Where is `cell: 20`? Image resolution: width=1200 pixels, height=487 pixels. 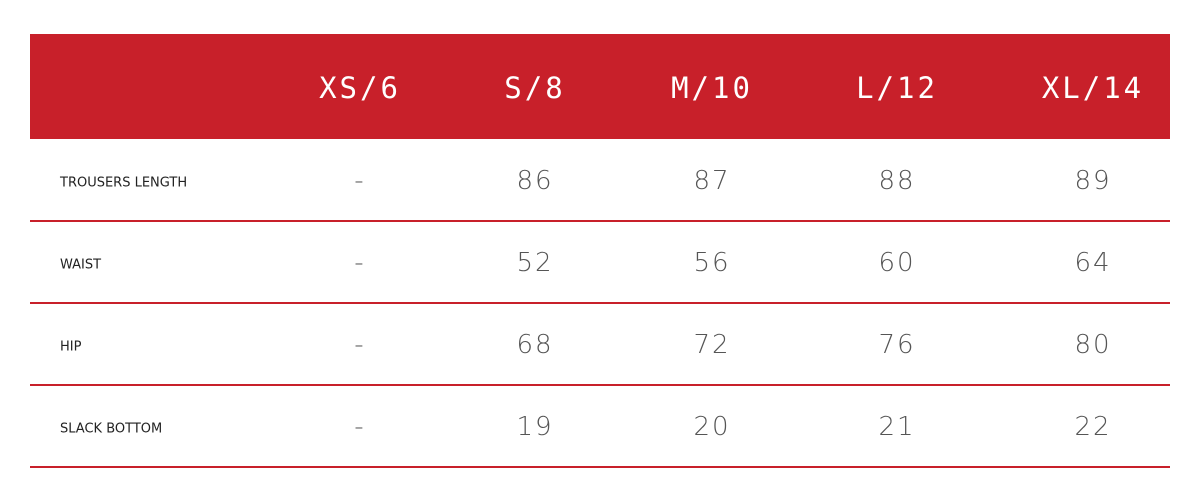
cell: 20 is located at coordinates (712, 427).